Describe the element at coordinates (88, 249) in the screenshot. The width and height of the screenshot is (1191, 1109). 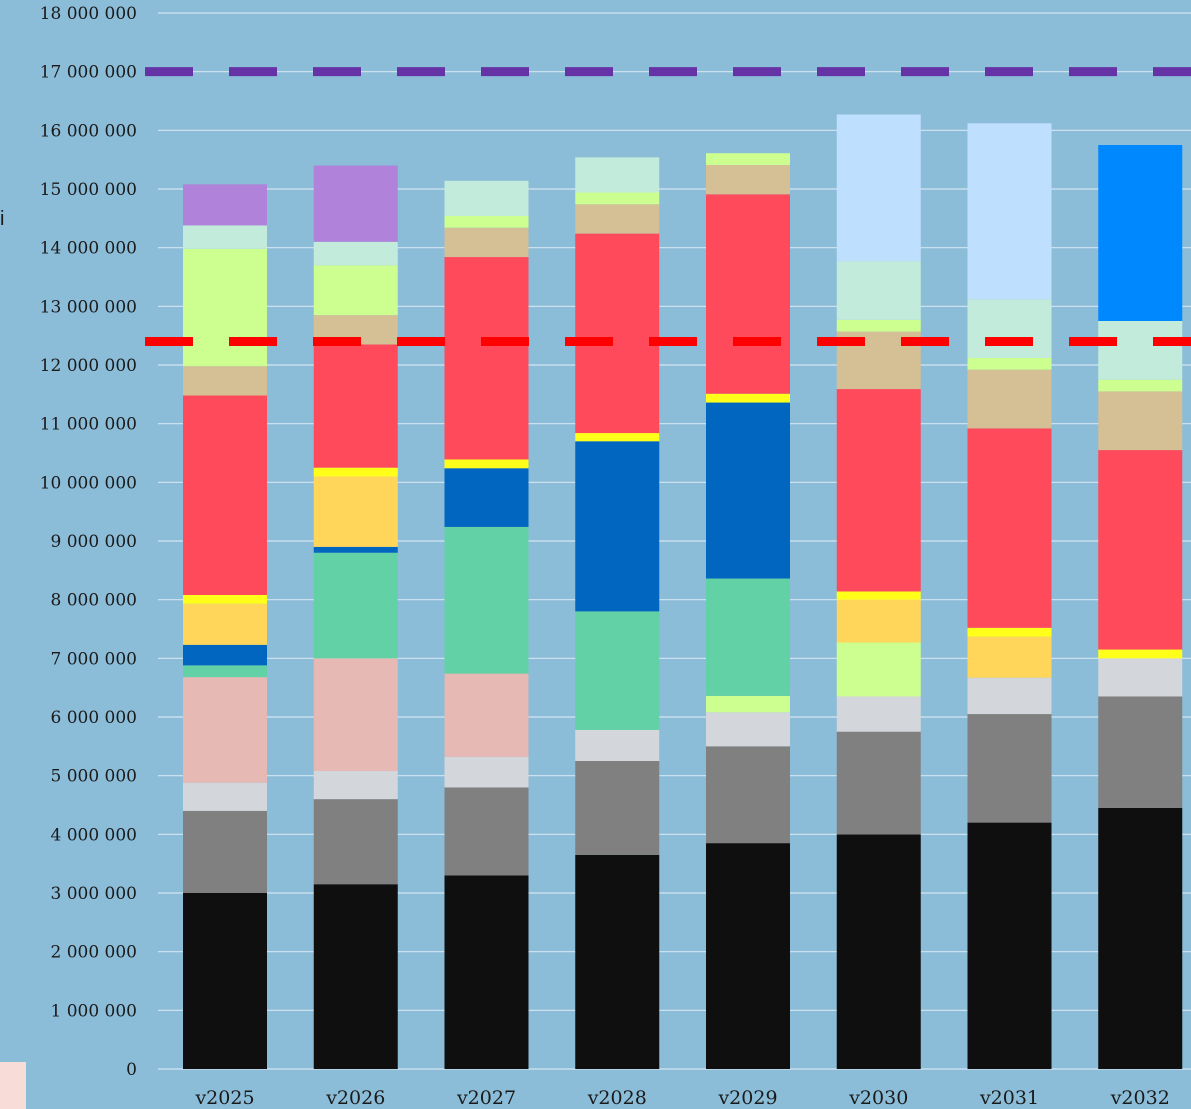
I see `y-tick-label: 14 000 000` at that location.